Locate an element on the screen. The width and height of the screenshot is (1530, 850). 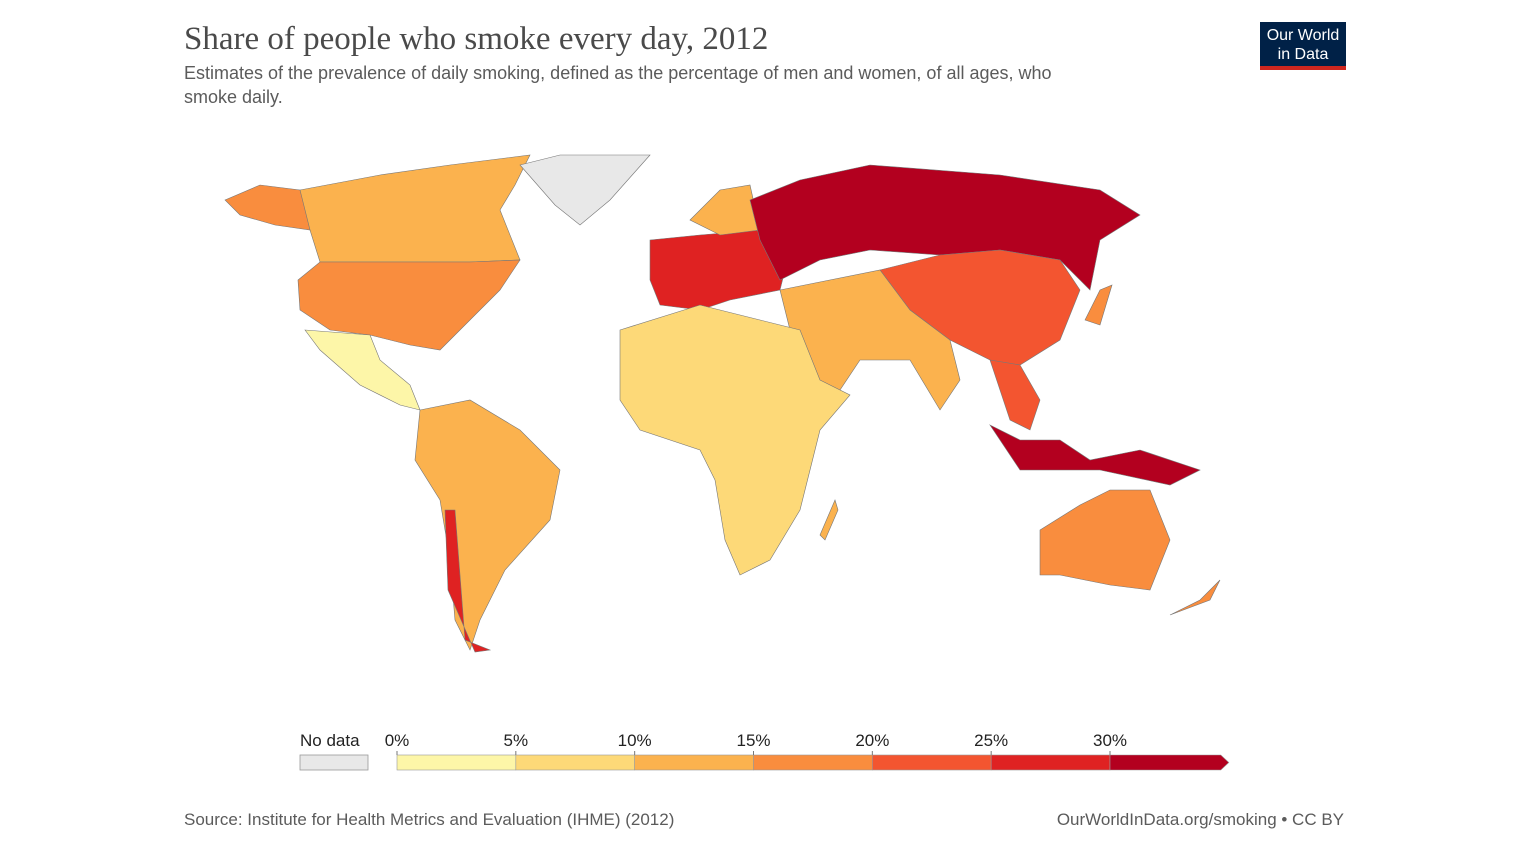
logo: Our World in Data is located at coordinates (1303, 46).